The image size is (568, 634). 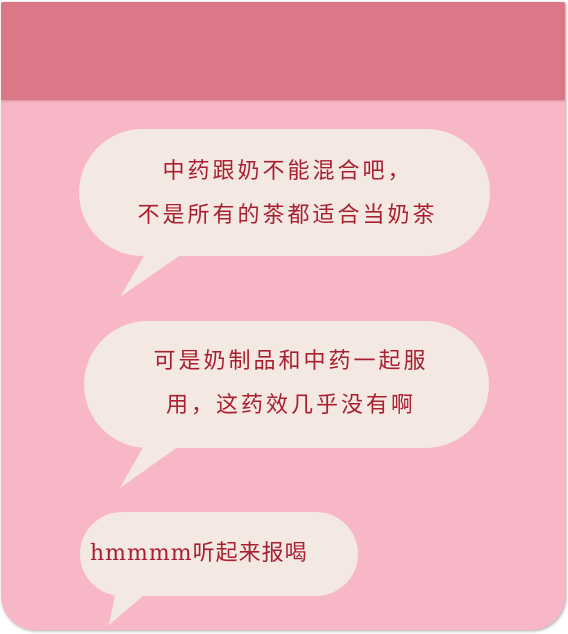 What do you see at coordinates (287, 194) in the screenshot?
I see `message-1: 中药跟奶不能混合吧， 不是所有的茶都适合当奶茶` at bounding box center [287, 194].